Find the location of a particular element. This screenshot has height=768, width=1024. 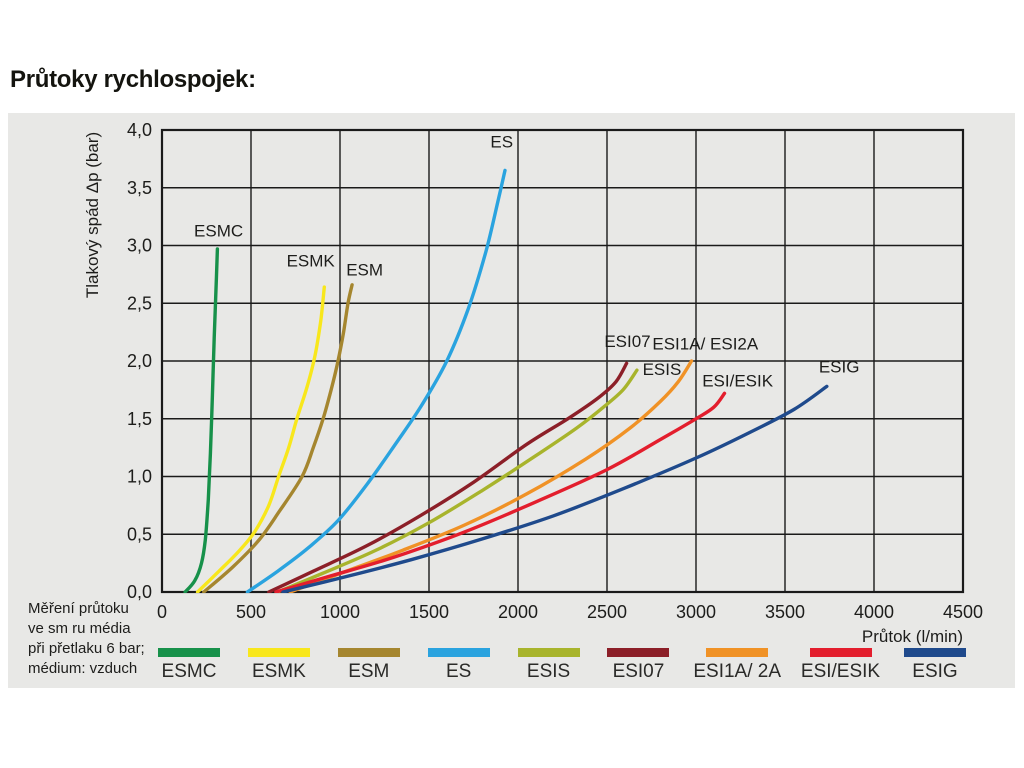

y-tick-label: 1,0 is located at coordinates (139, 477).